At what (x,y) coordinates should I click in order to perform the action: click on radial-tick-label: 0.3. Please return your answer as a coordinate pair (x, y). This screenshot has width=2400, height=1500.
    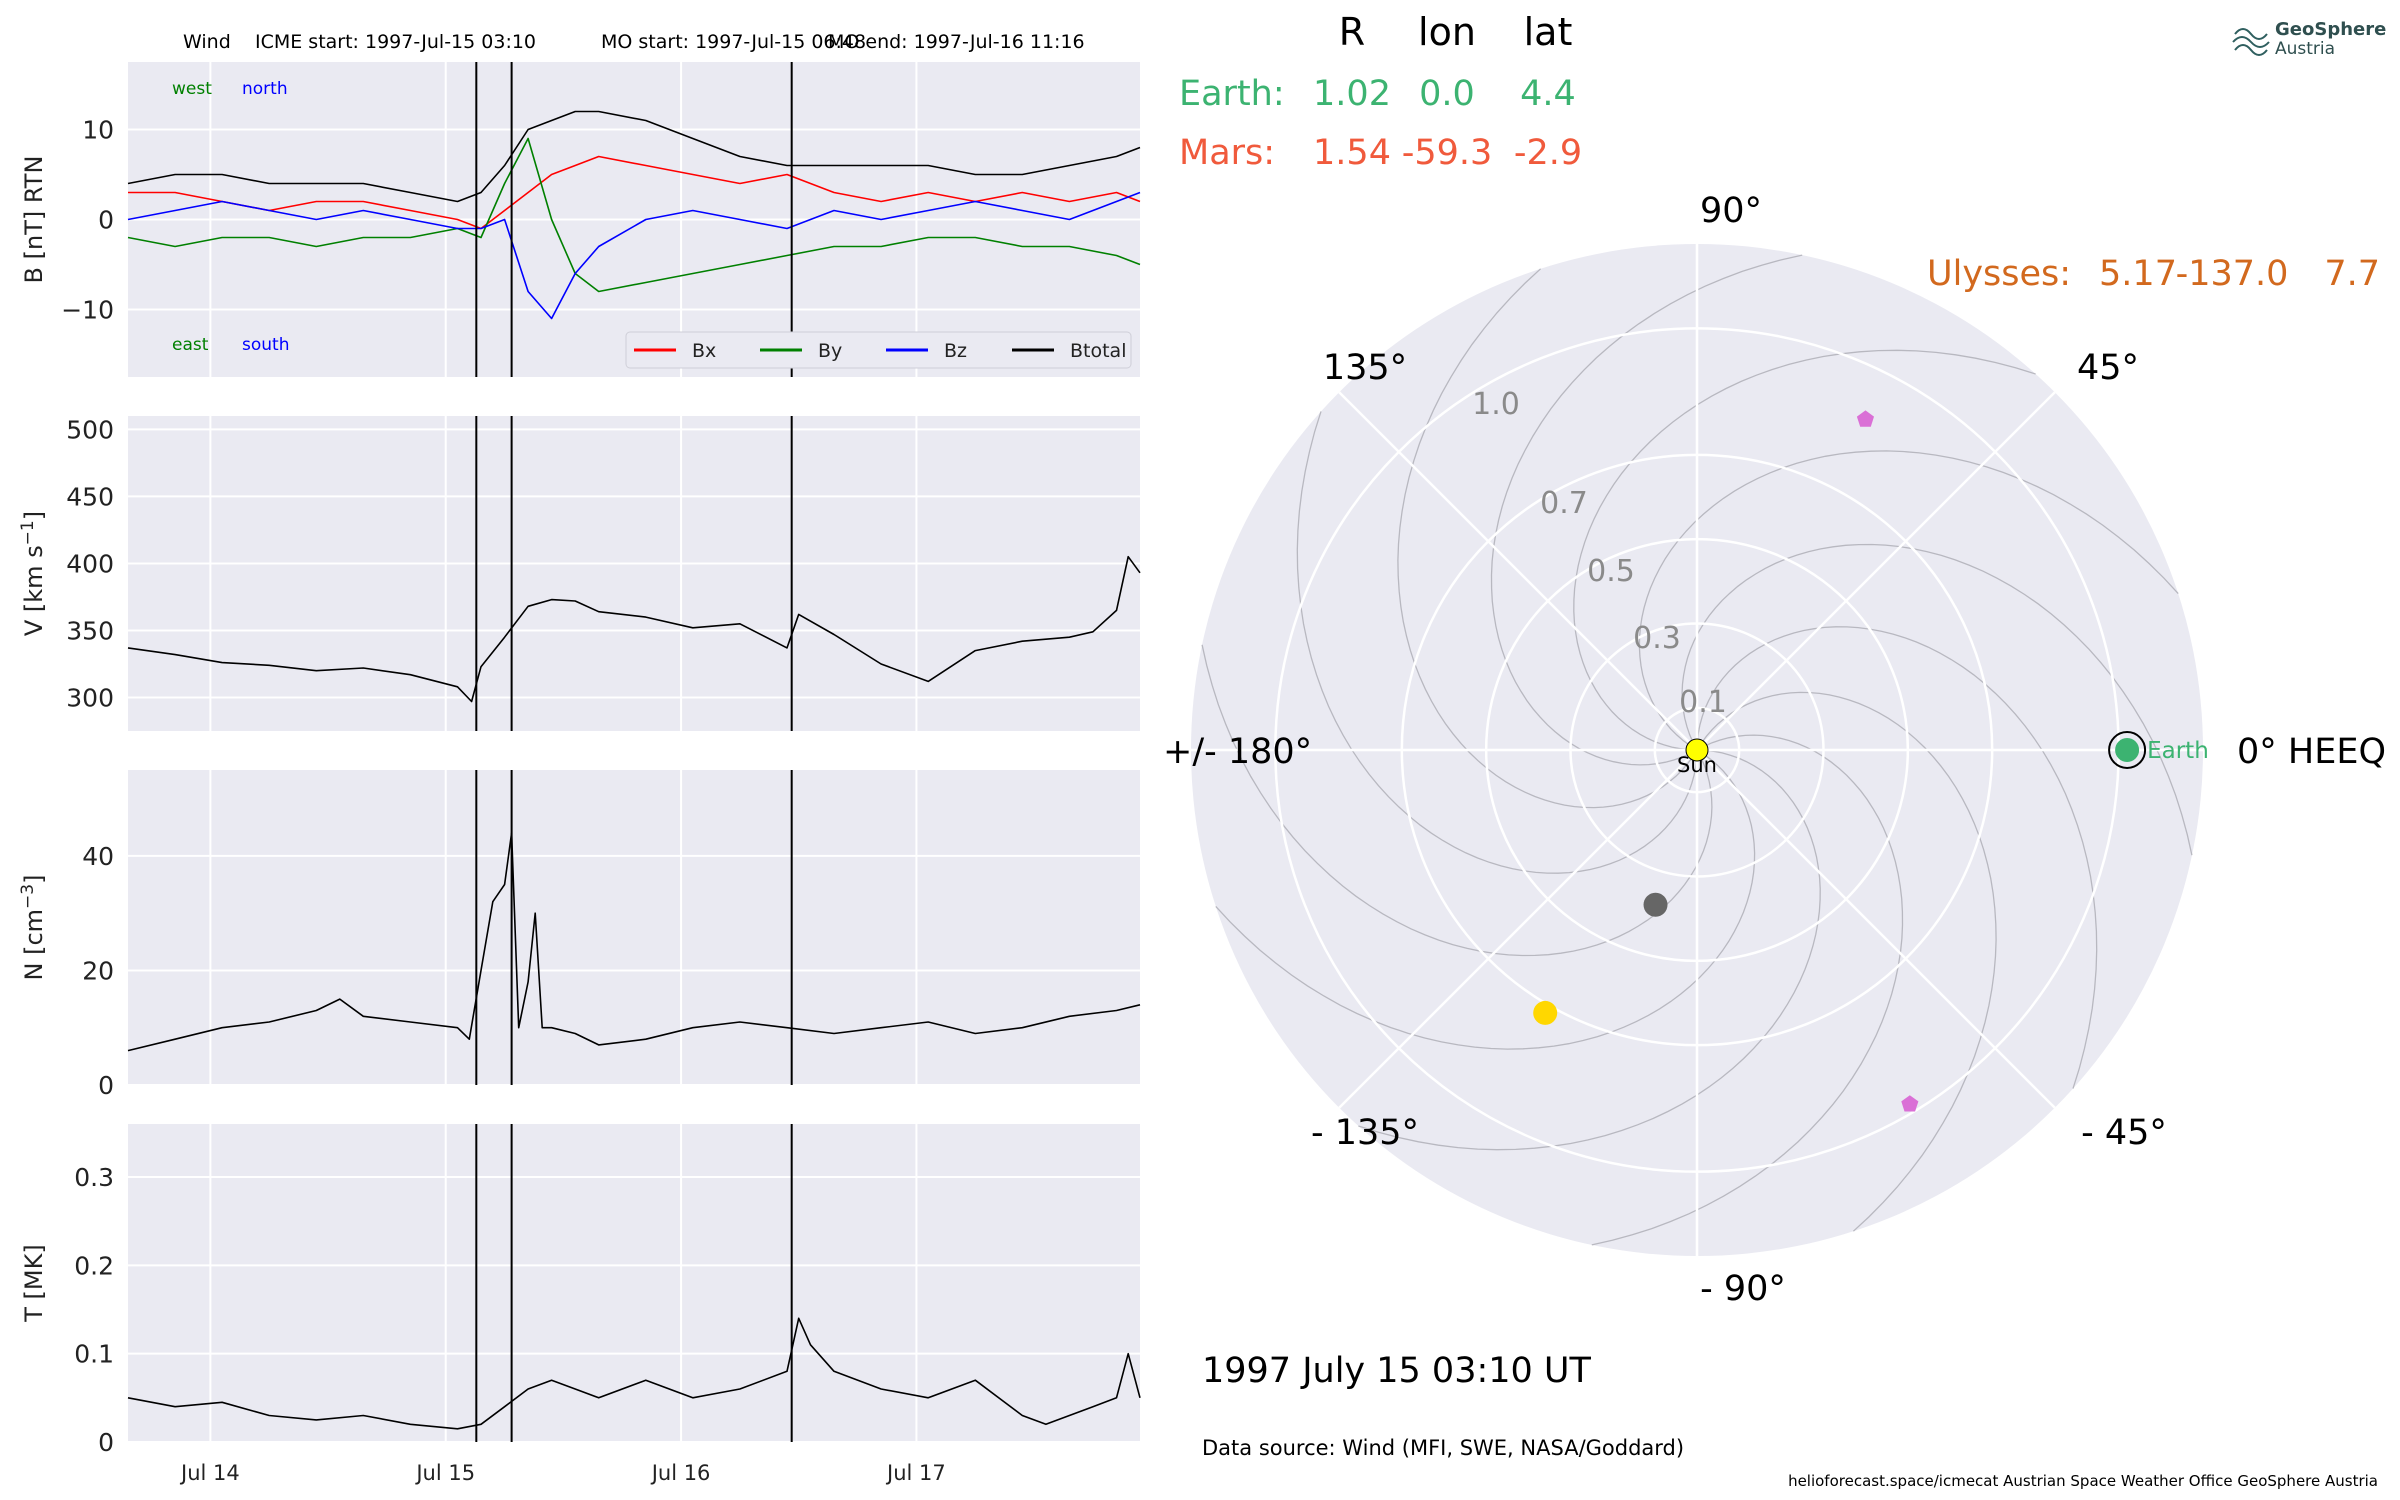
    Looking at the image, I should click on (1657, 638).